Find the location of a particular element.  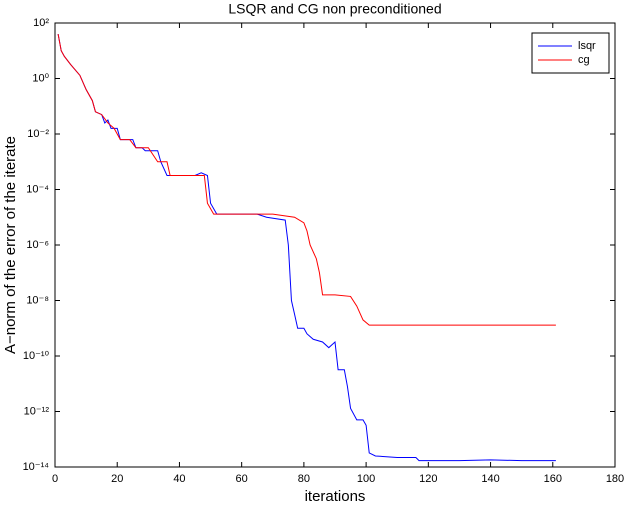

x-tick-label: 60 is located at coordinates (242, 479).